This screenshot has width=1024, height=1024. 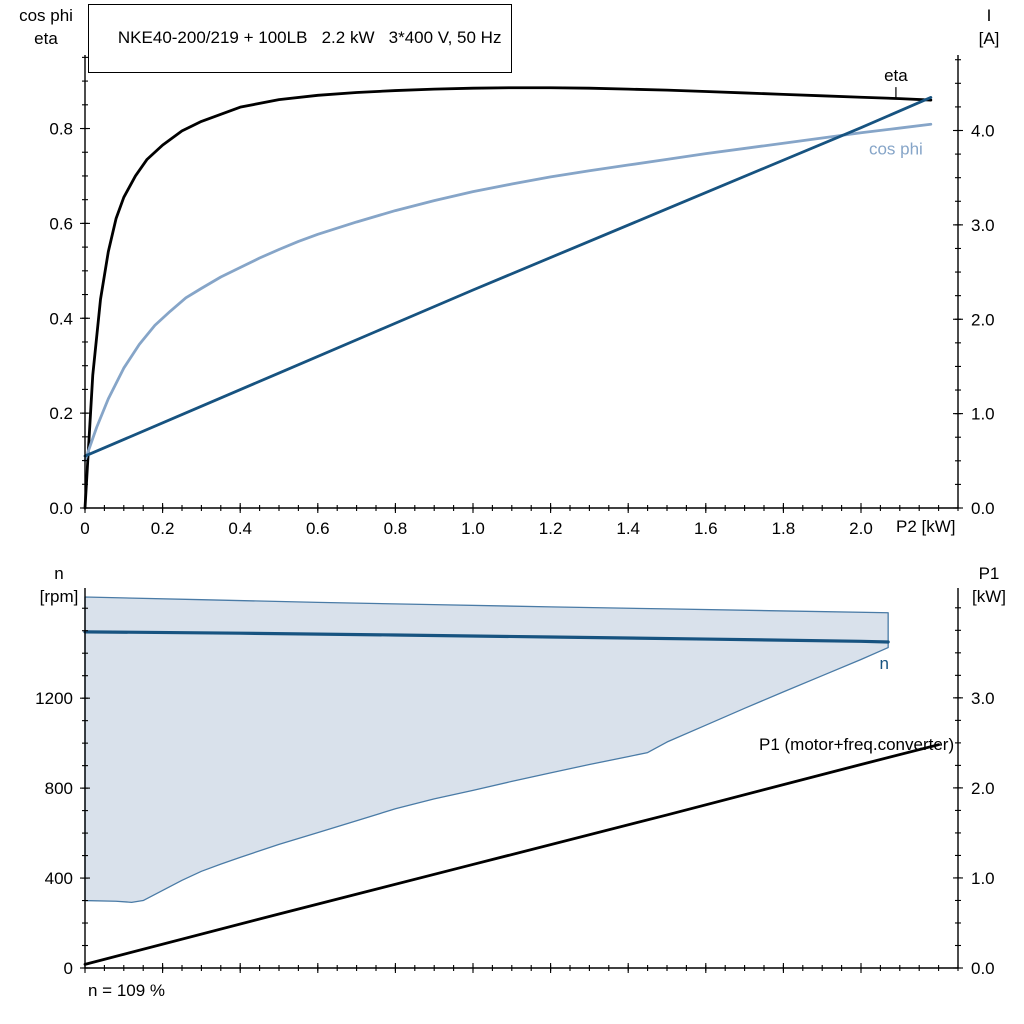 What do you see at coordinates (784, 528) in the screenshot?
I see `x-tick-label: 1.8` at bounding box center [784, 528].